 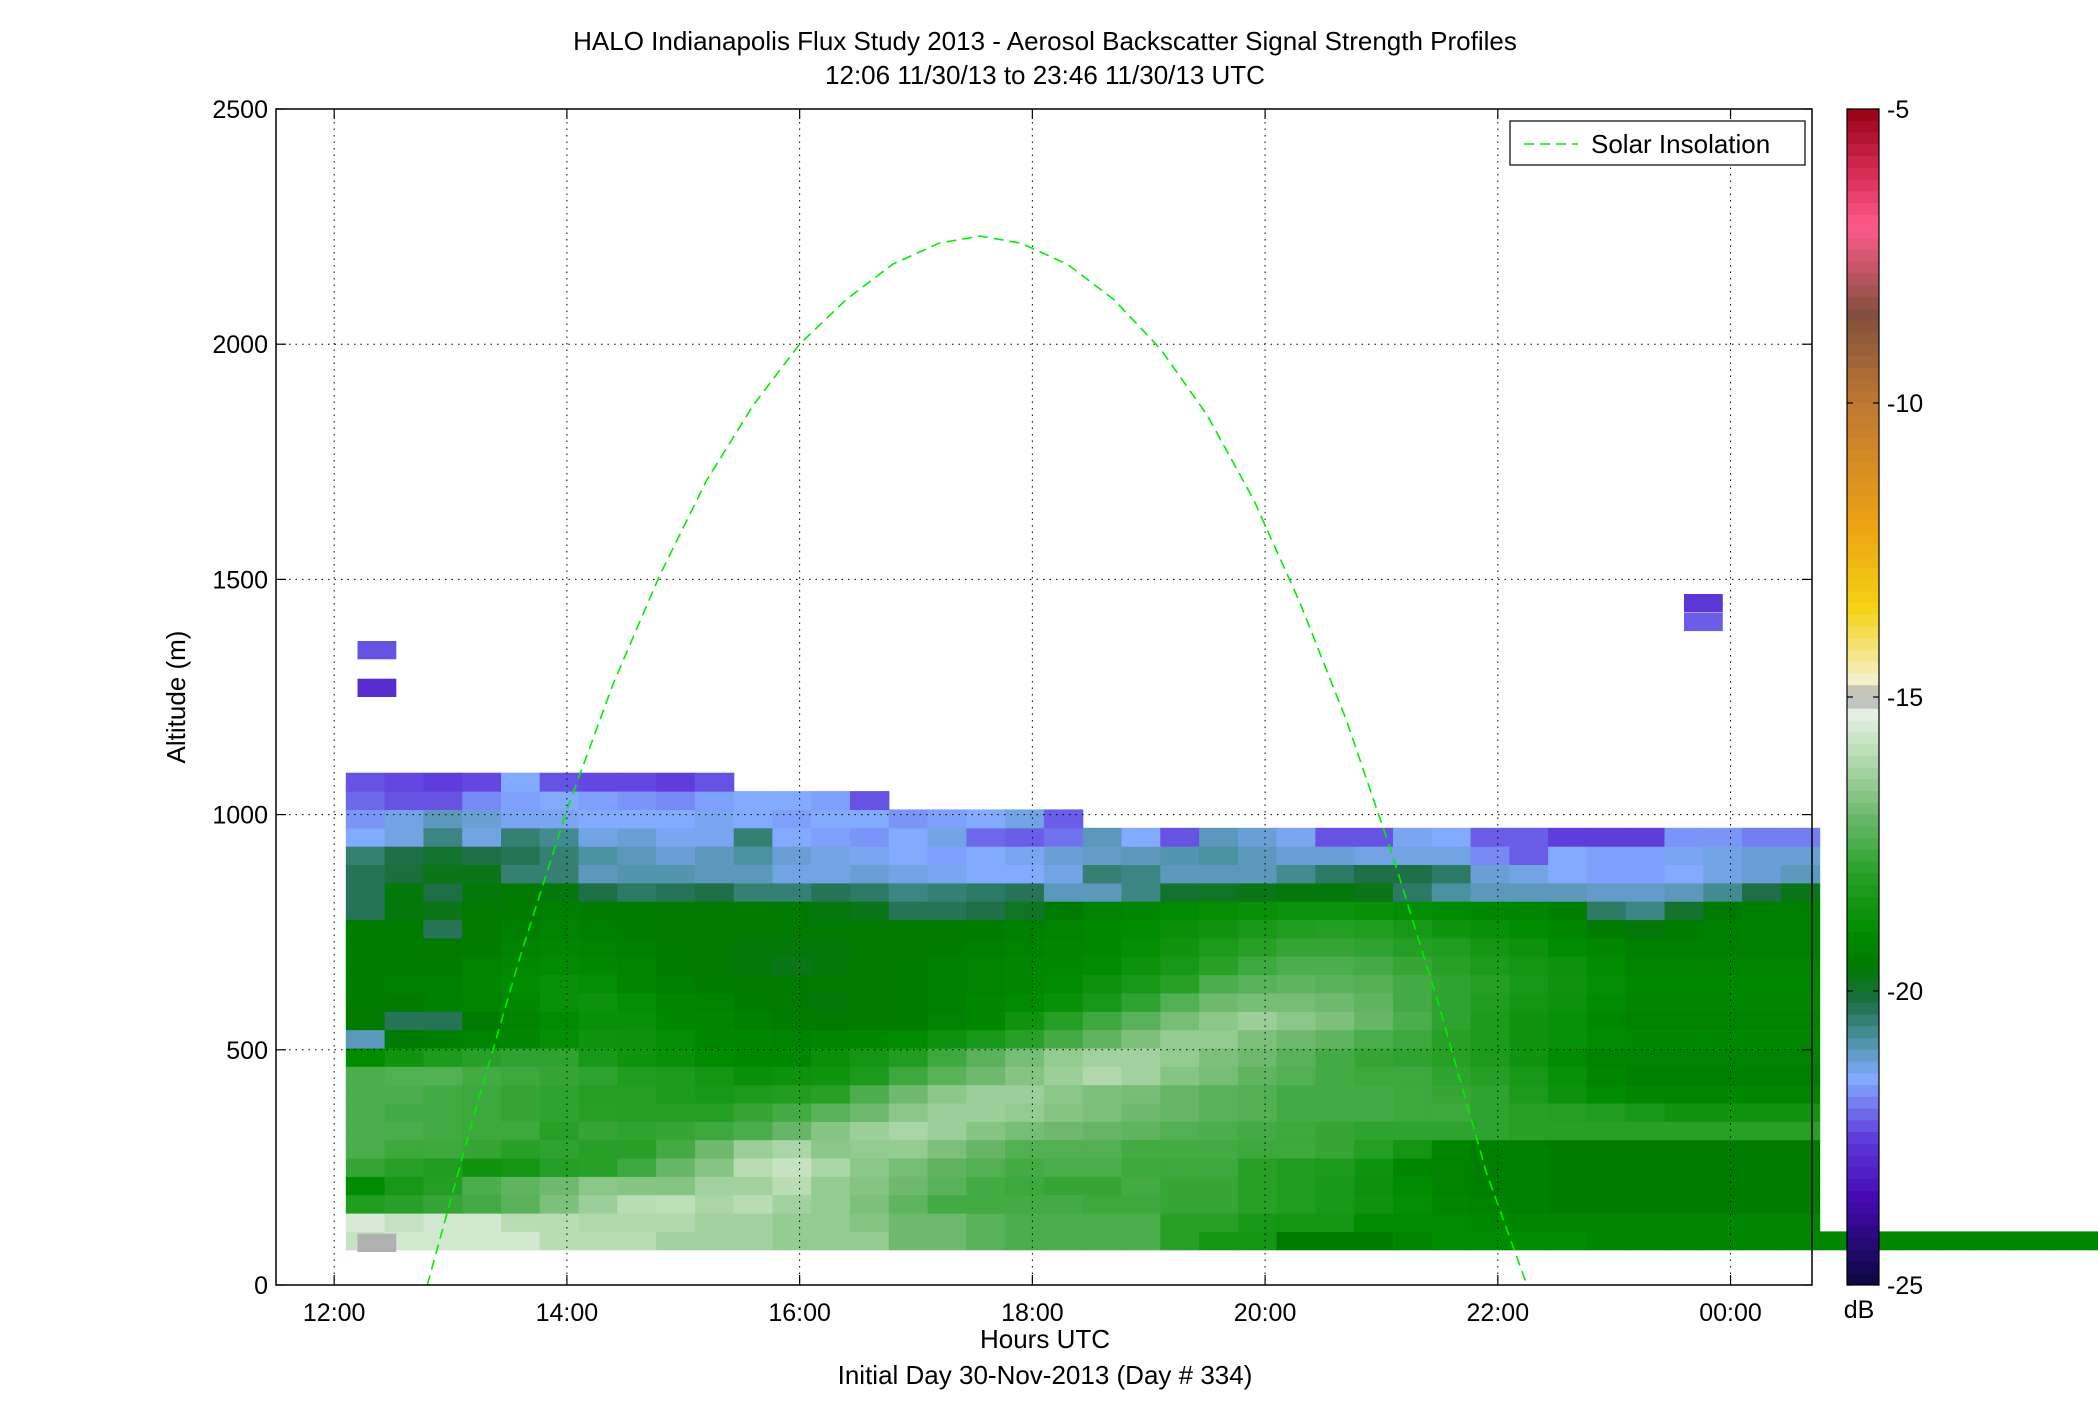 I want to click on colorbar-tick-label: -10, so click(x=1905, y=404).